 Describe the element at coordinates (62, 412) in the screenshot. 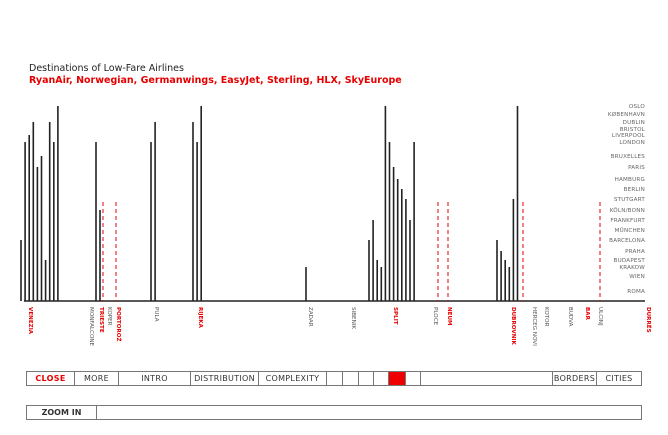

I see `zoom-in-button: ZOOM IN` at that location.